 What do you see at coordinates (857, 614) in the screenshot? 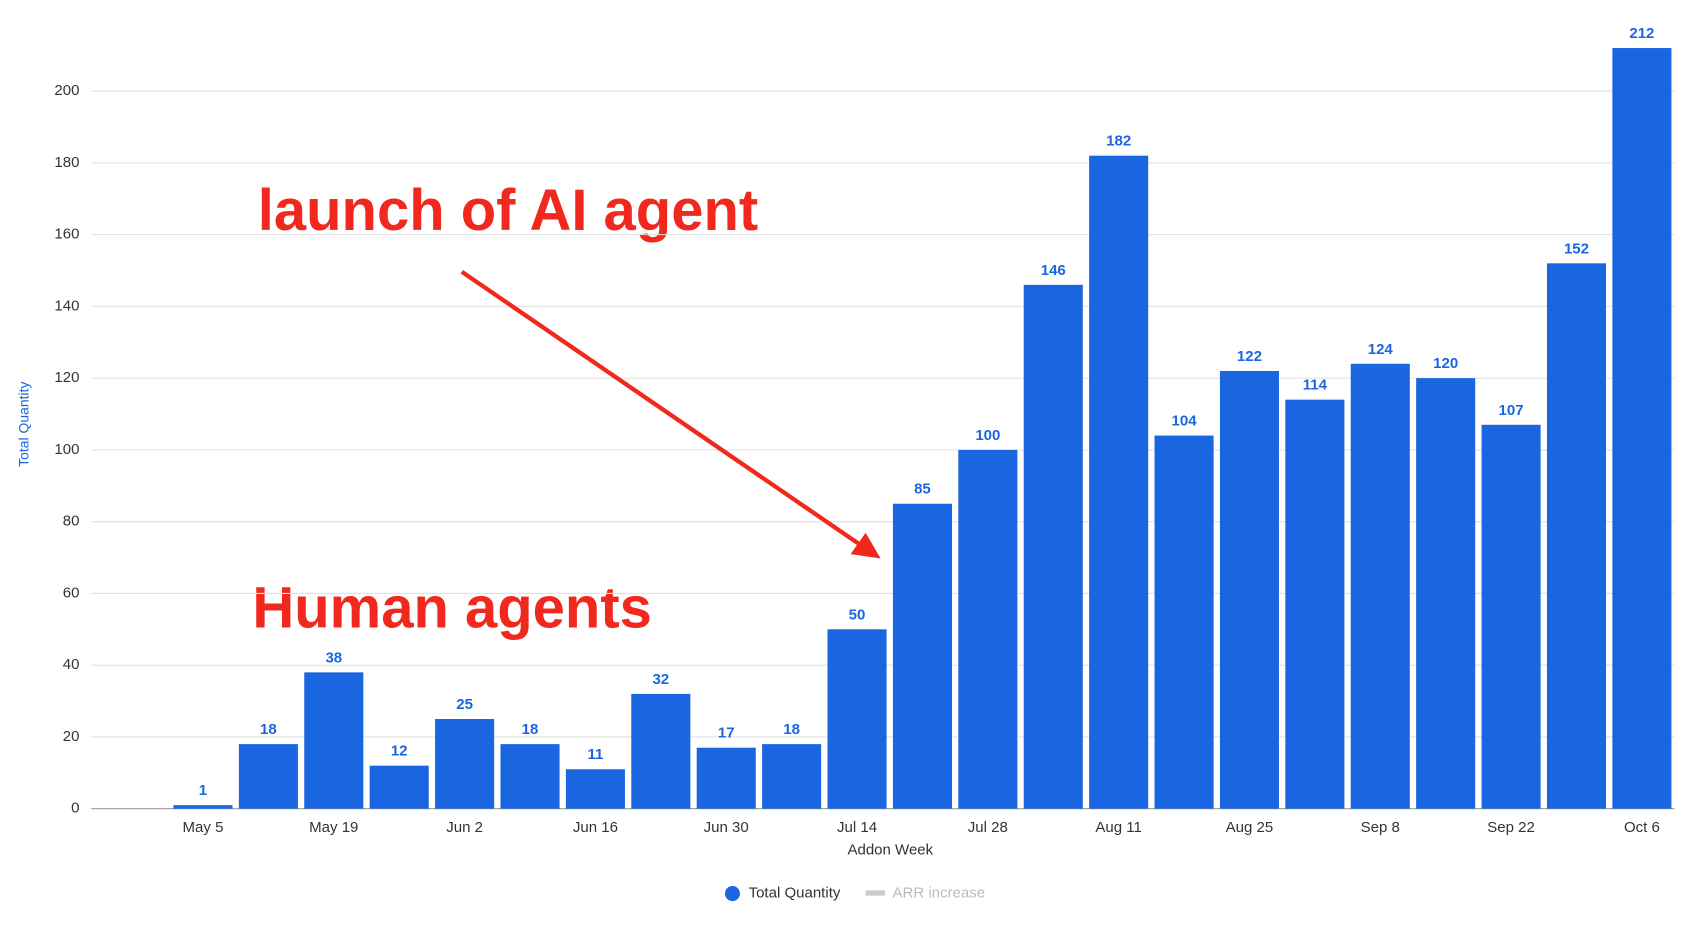
I see `data-label: 50` at bounding box center [857, 614].